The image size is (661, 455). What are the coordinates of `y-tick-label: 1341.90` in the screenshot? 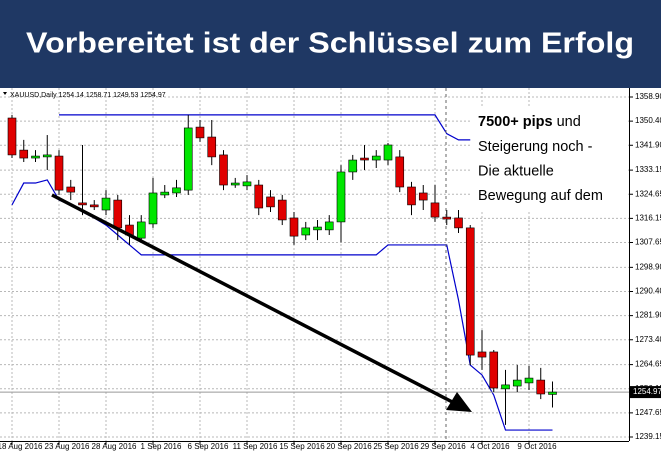 It's located at (648, 144).